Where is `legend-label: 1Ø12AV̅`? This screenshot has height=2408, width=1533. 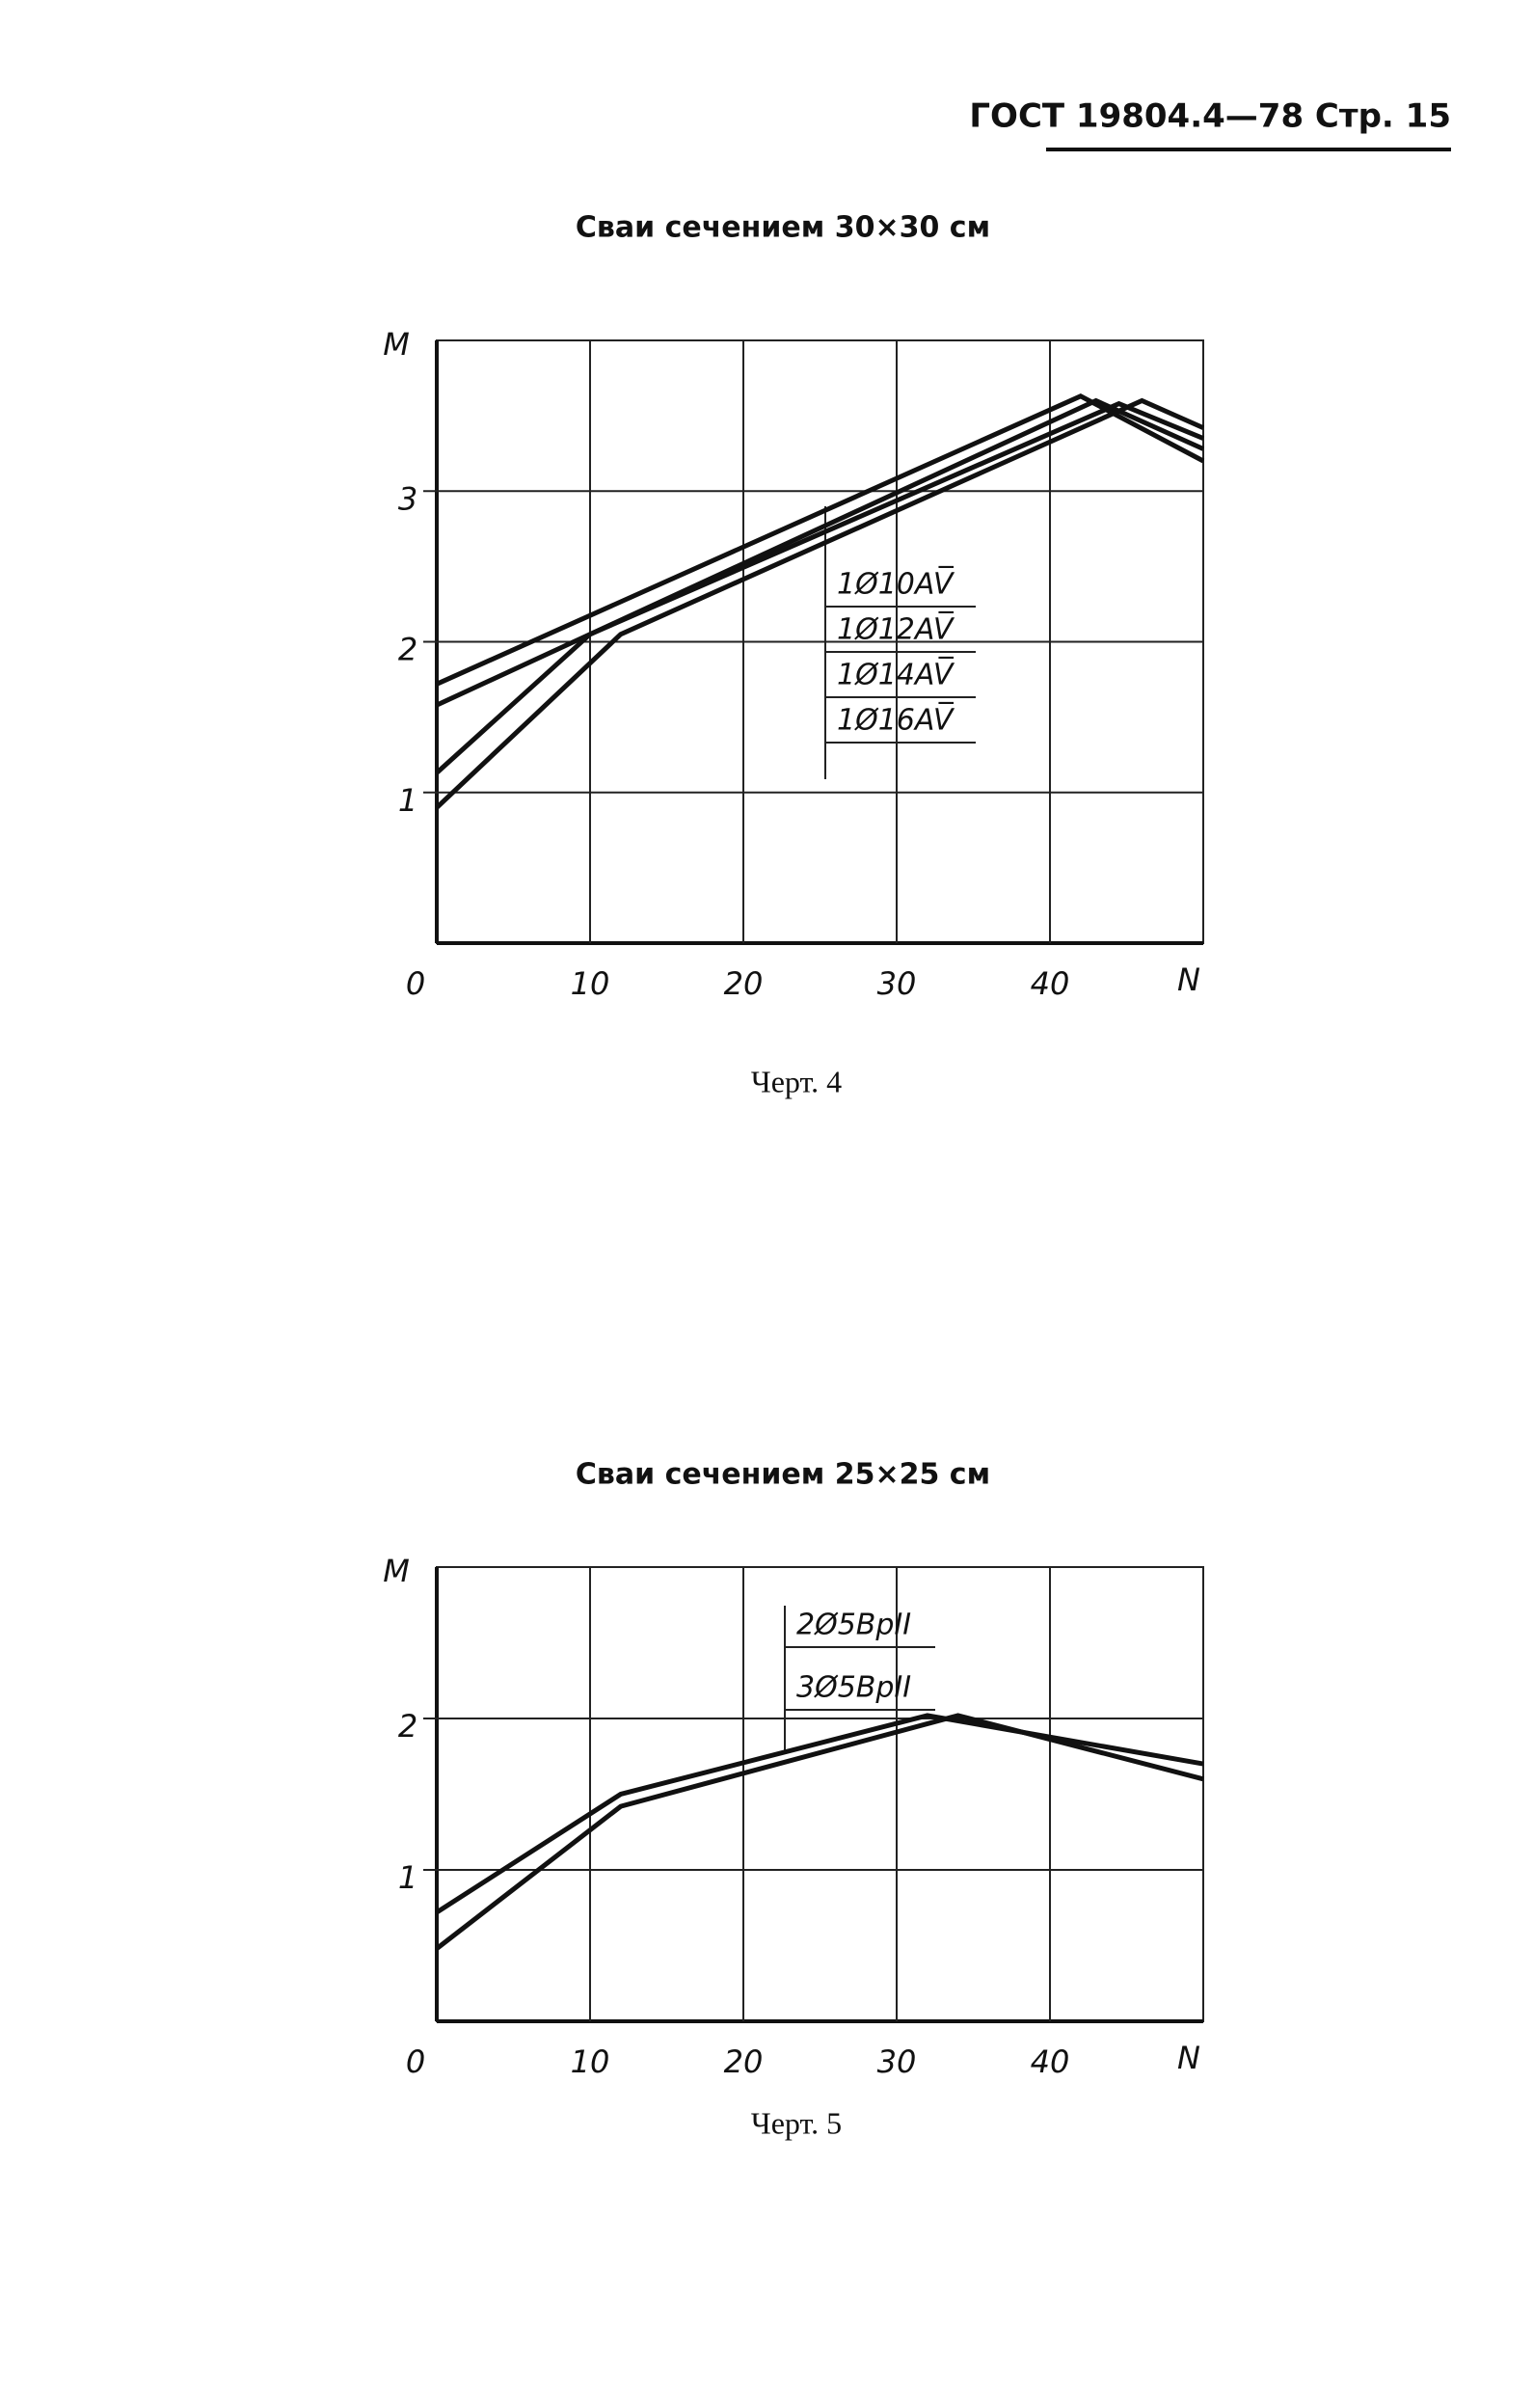
legend-label: 1Ø12AV̅ is located at coordinates (896, 628).